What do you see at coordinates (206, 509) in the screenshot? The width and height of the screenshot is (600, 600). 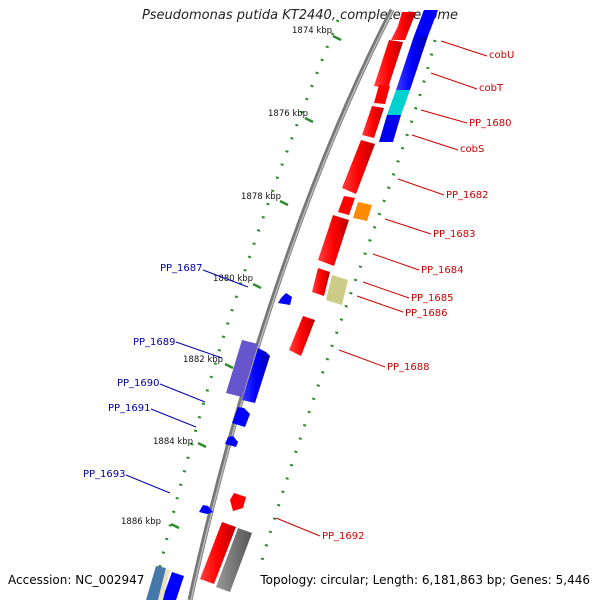 I see `gene-PP_1693-feature` at bounding box center [206, 509].